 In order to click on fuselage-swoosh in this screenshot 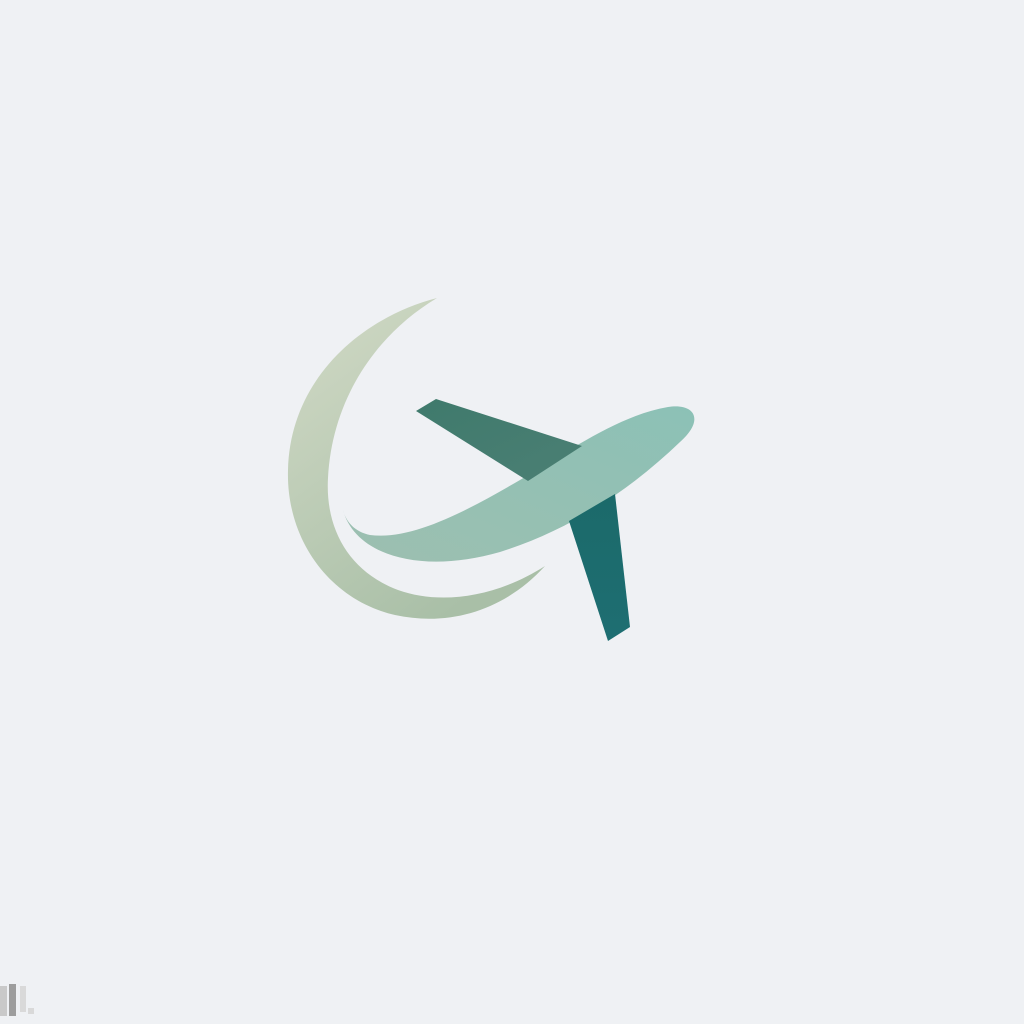, I will do `click(519, 484)`.